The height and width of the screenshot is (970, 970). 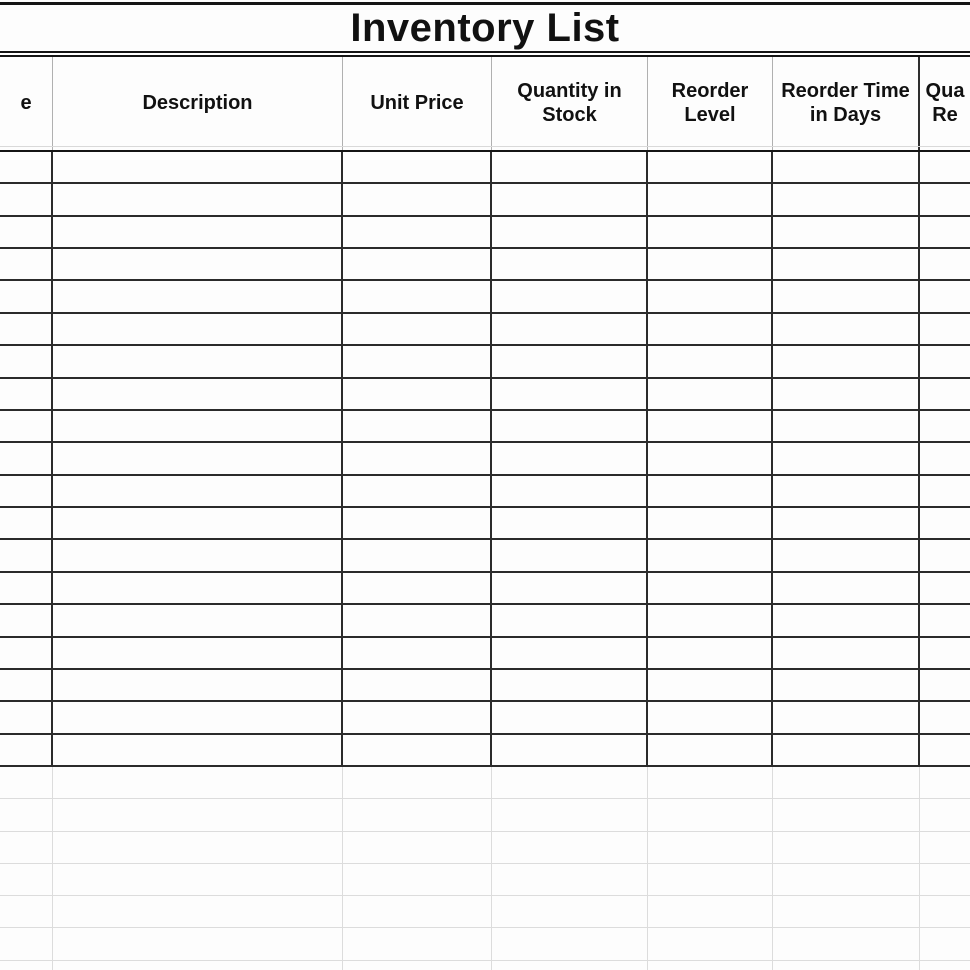 I want to click on cell-r10-c7, so click(x=945, y=459).